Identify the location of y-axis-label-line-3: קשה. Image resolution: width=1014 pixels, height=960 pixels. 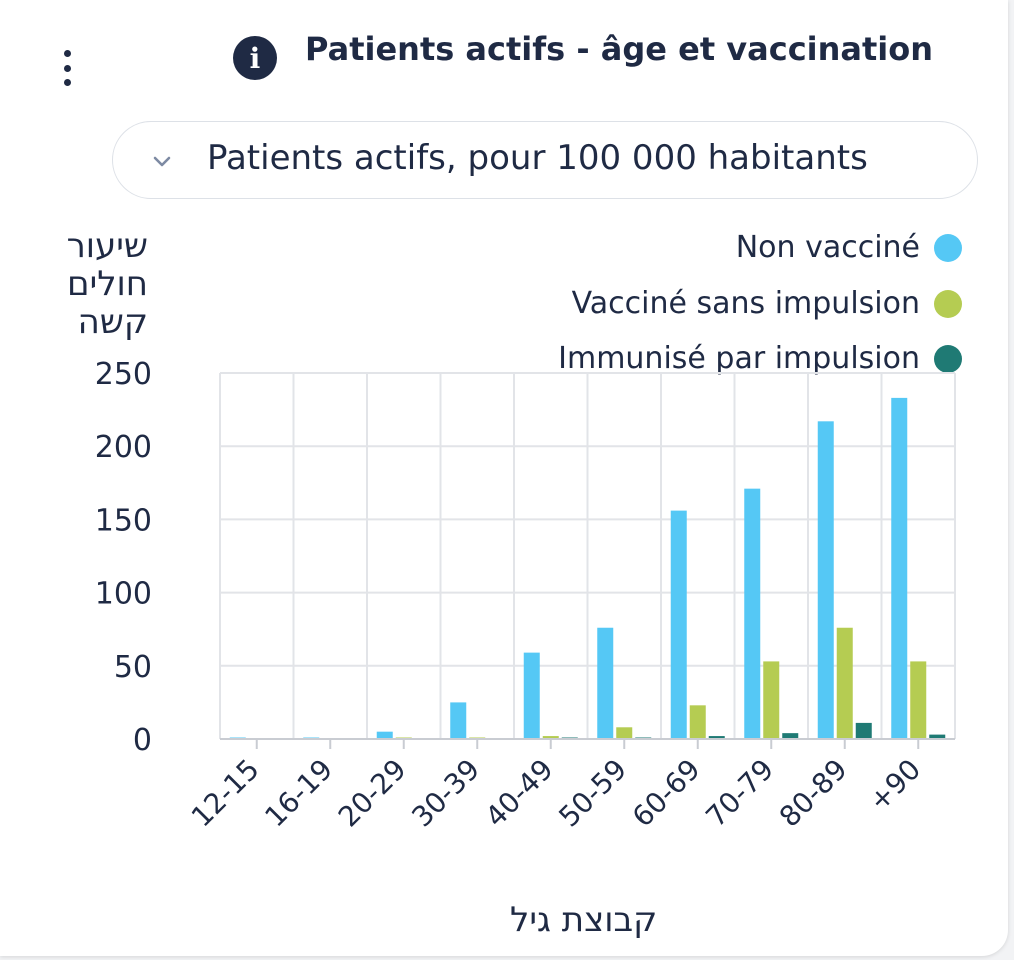
(112, 322).